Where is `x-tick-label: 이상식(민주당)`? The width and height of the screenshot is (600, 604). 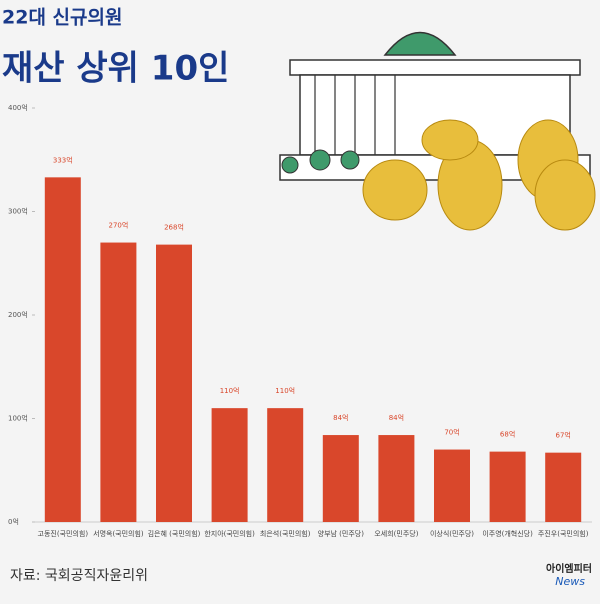
x-tick-label: 이상식(민주당) is located at coordinates (452, 533).